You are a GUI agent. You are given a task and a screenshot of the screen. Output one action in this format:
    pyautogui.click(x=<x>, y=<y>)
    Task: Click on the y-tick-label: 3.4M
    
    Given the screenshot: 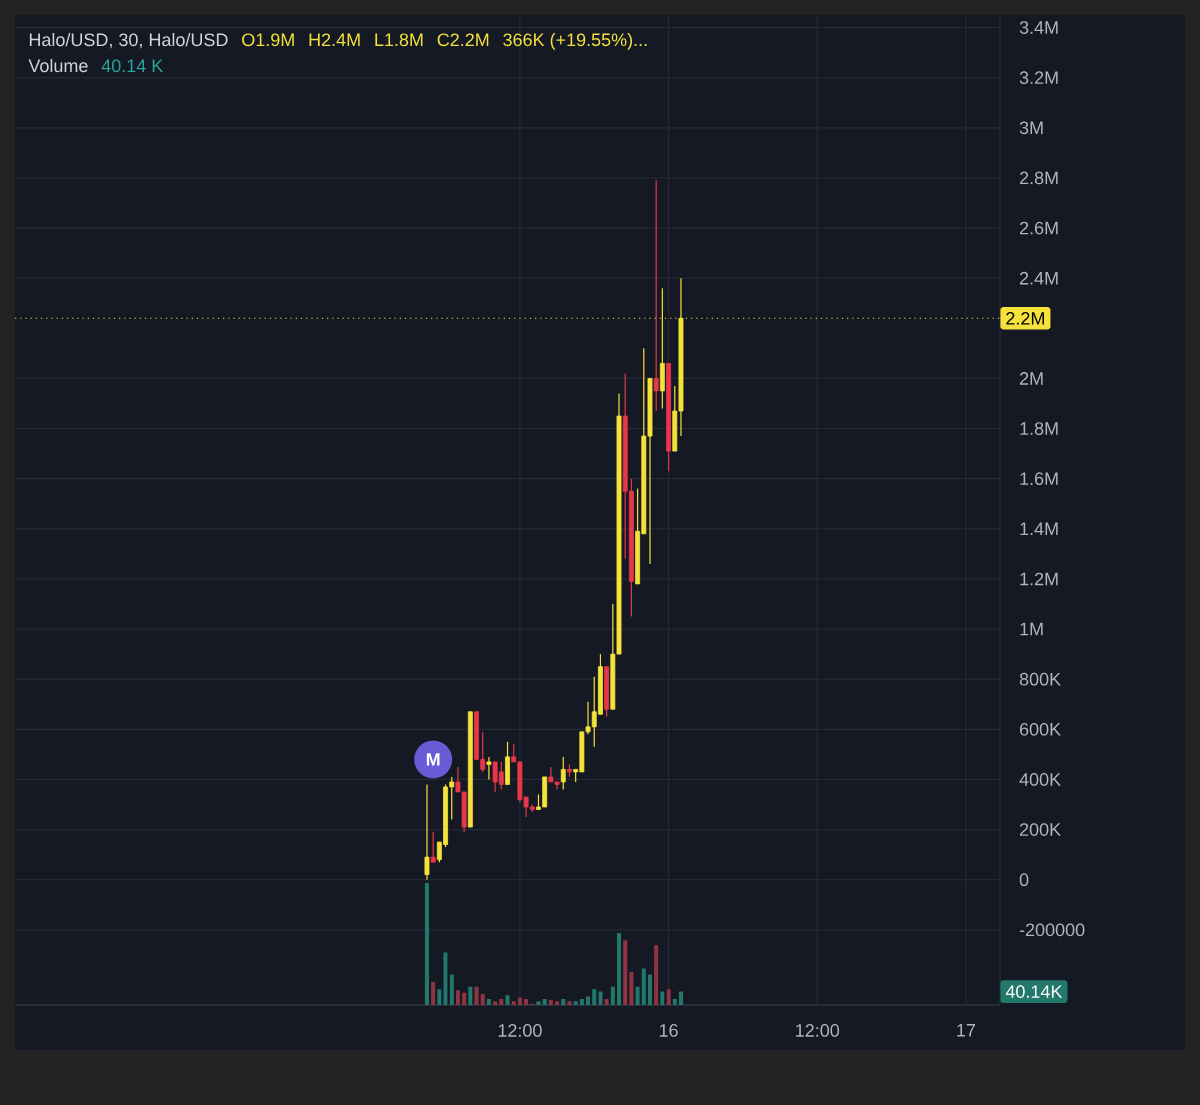 What is the action you would take?
    pyautogui.click(x=1038, y=27)
    